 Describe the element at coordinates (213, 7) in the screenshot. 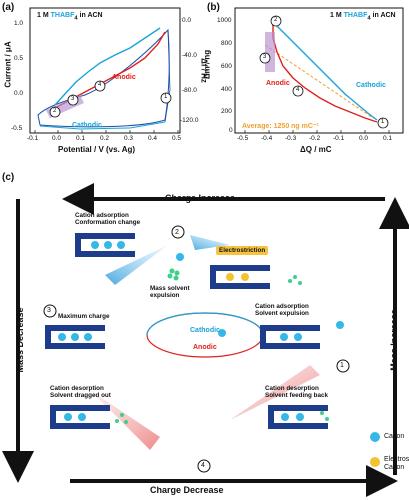

I see `panel-b-label: (b)` at that location.